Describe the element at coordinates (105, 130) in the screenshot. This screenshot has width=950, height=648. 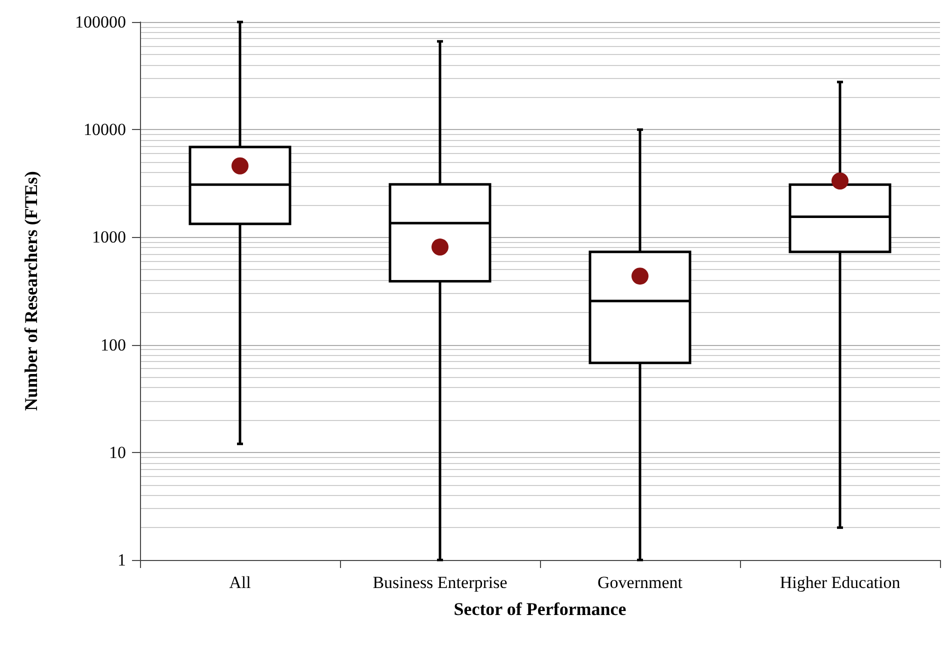
I see `y-tick-label: 10000` at that location.